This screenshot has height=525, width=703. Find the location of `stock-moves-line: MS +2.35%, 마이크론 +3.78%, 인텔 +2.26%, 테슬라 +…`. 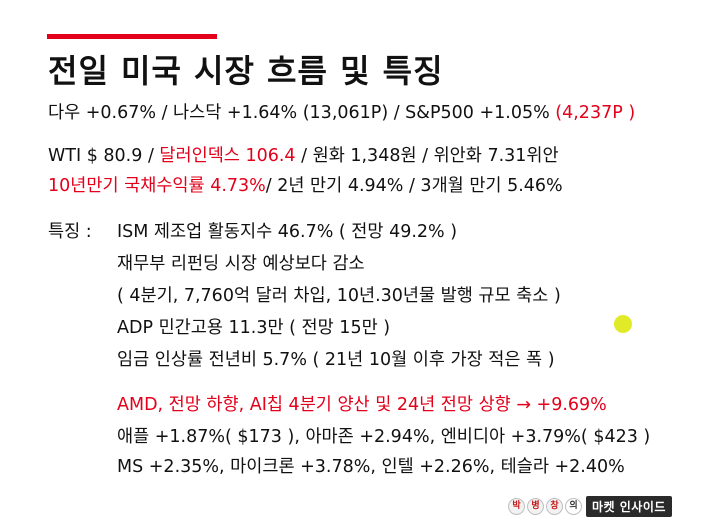

stock-moves-line: MS +2.35%, 마이크론 +3.78%, 인텔 +2.26%, 테슬라 +… is located at coordinates (371, 467).